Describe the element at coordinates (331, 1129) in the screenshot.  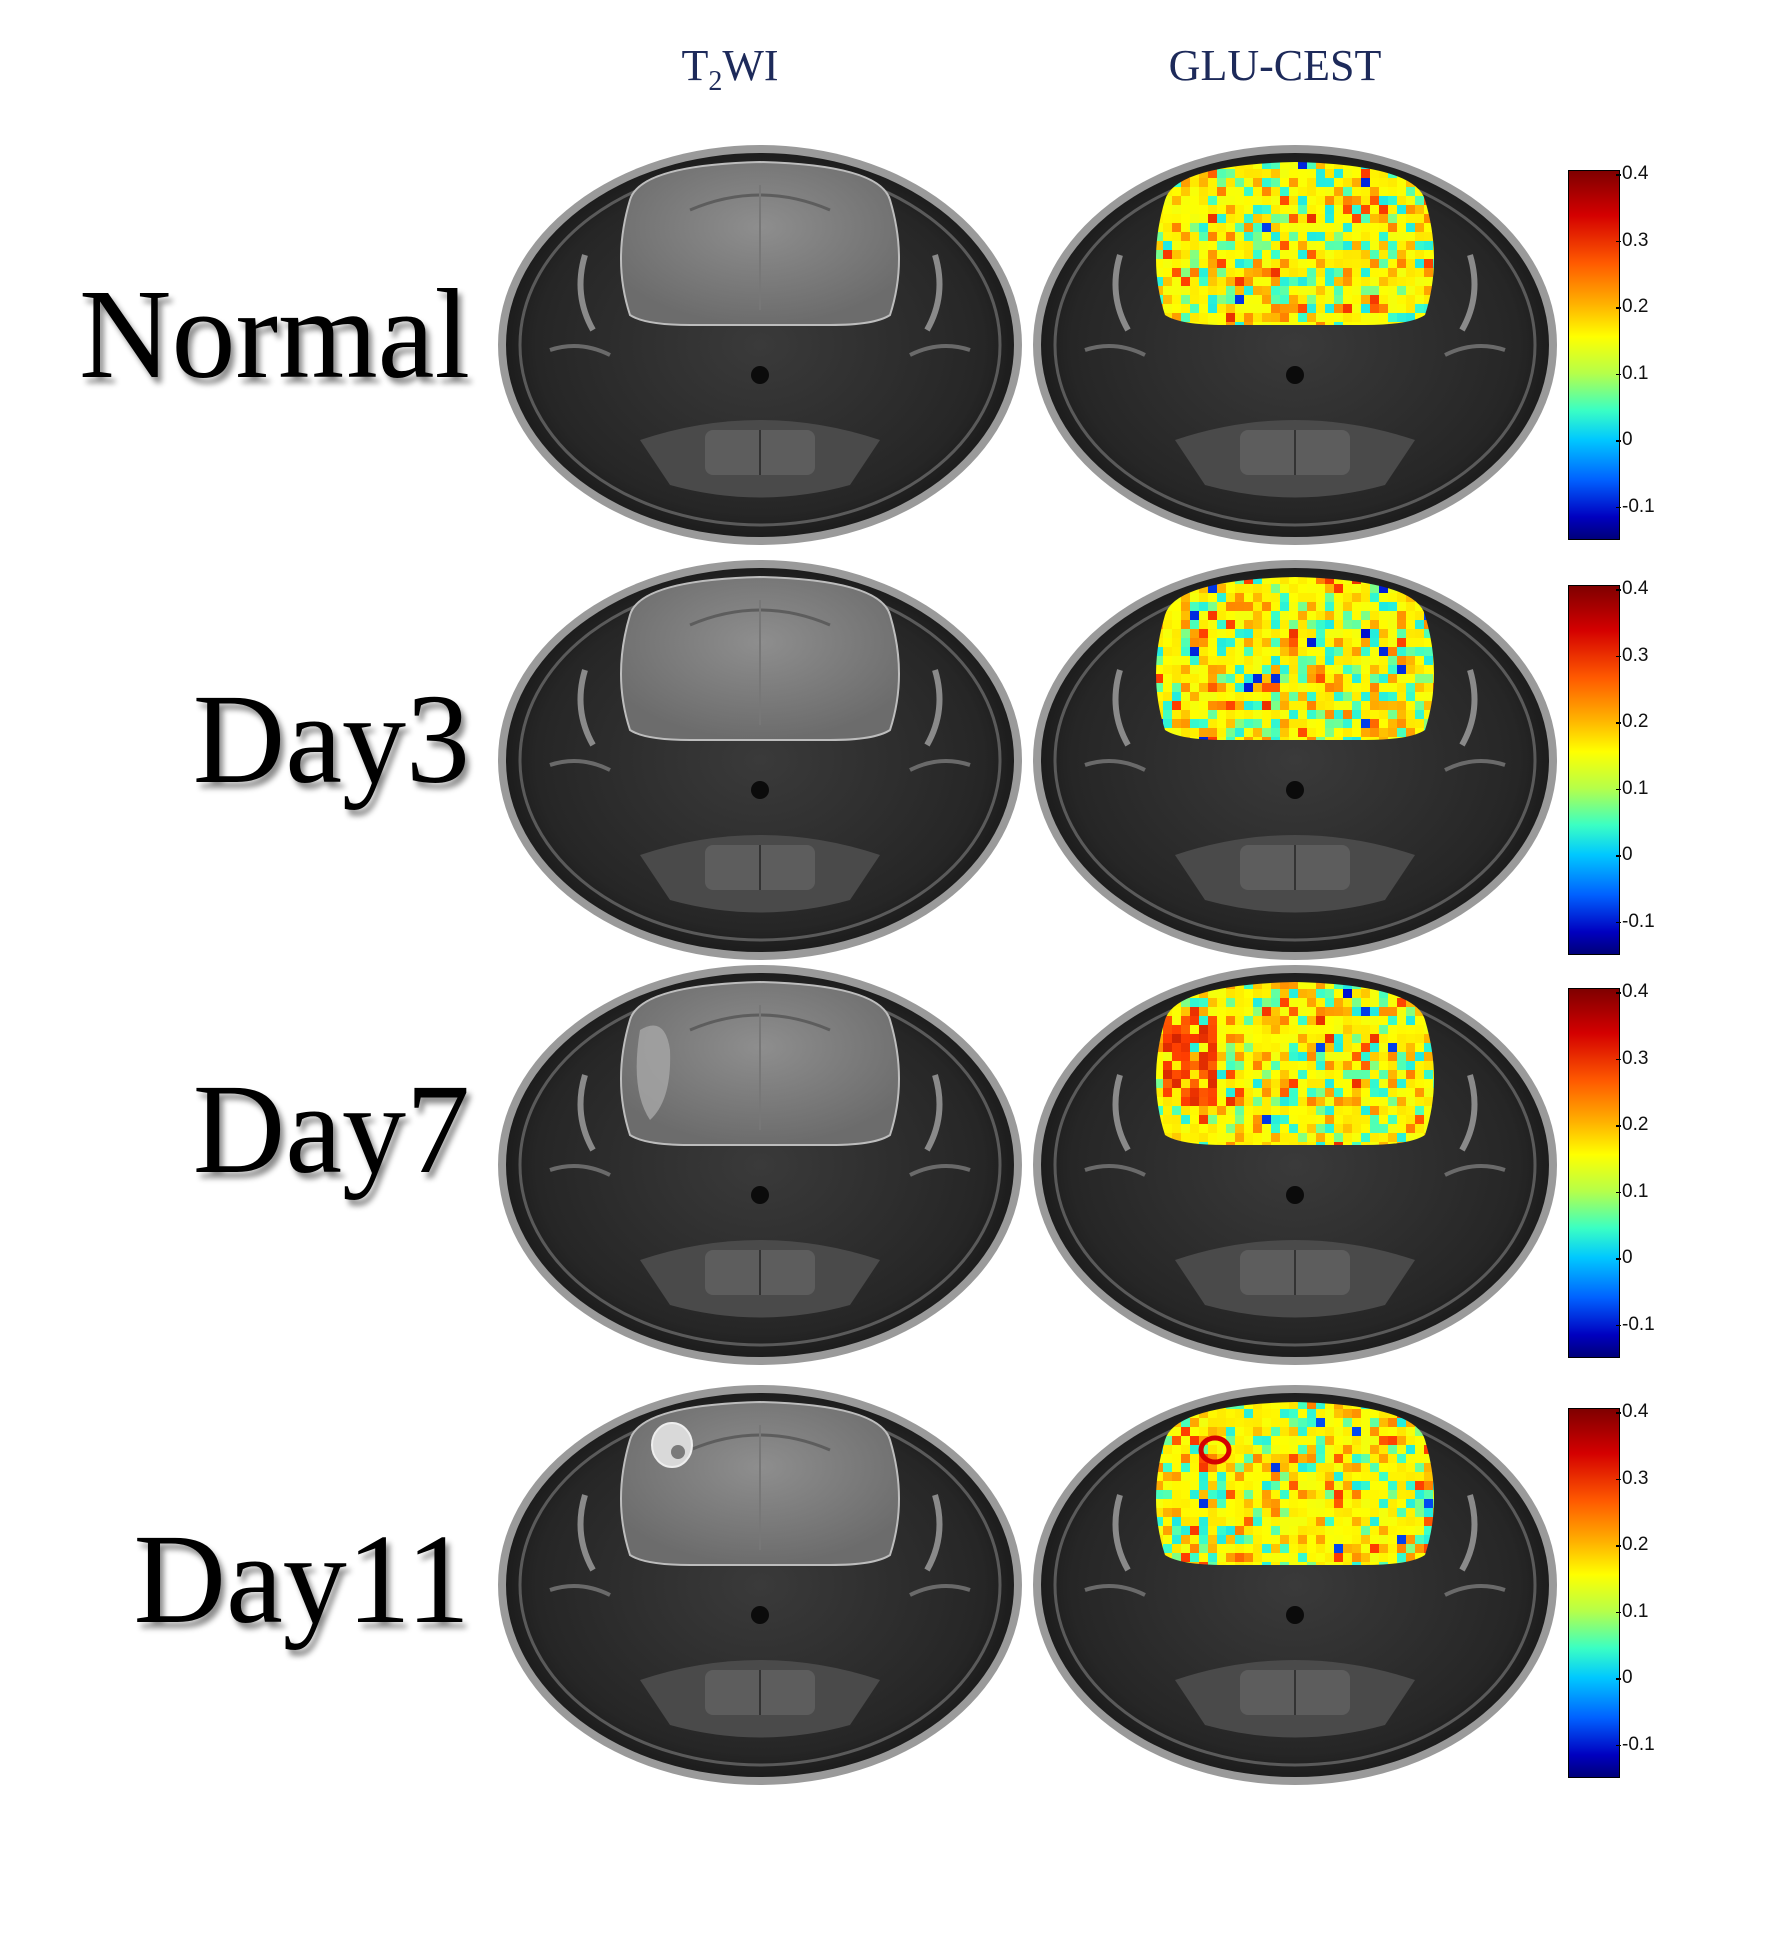
I see `row-label-day7: Day7` at that location.